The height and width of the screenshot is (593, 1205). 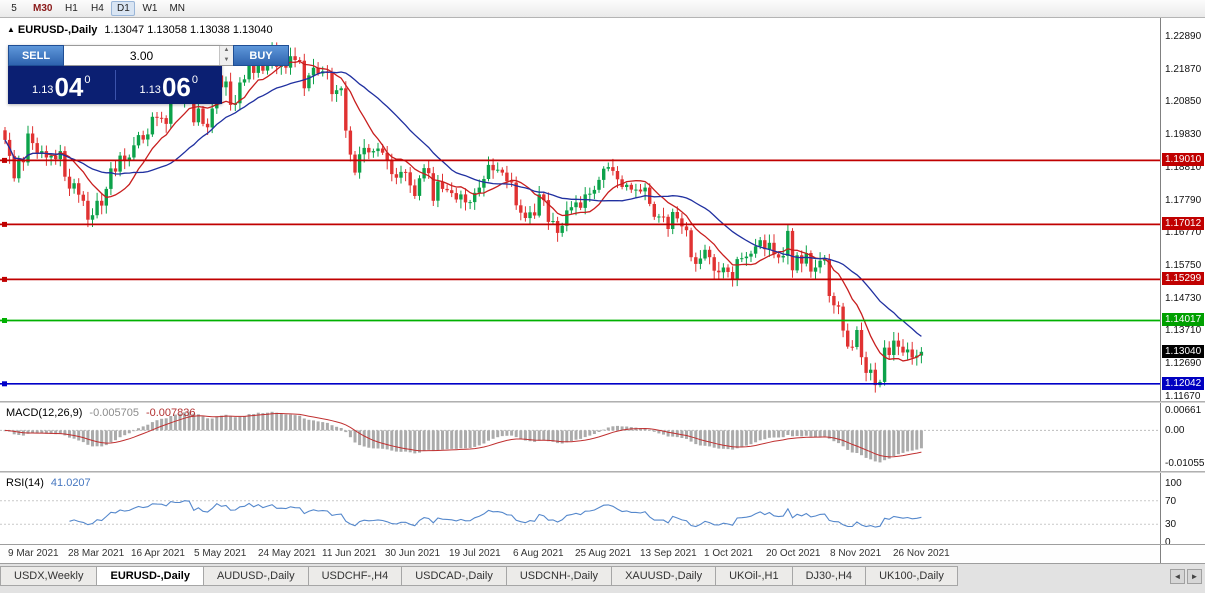 What do you see at coordinates (1183, 351) in the screenshot?
I see `price-axis-badge: 1.13040` at bounding box center [1183, 351].